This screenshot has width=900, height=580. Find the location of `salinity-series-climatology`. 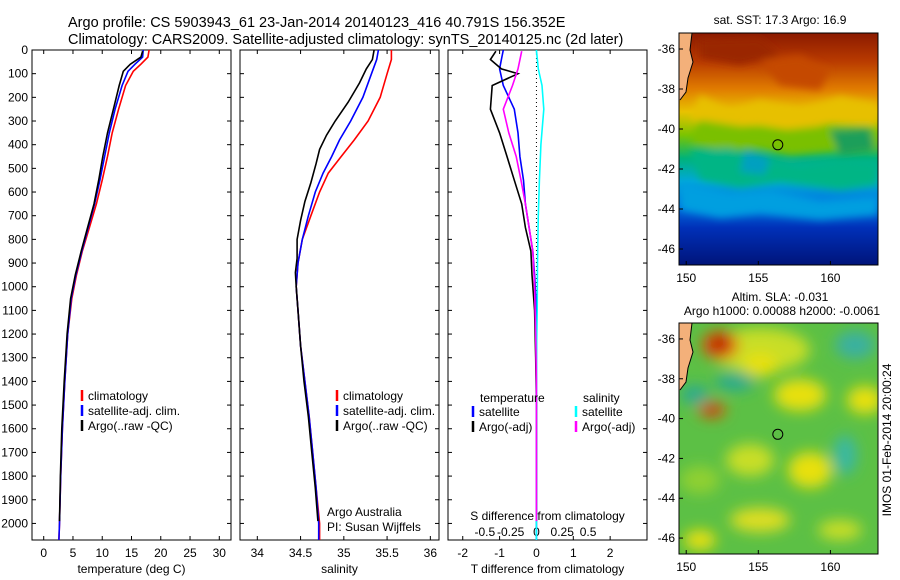

salinity-series-climatology is located at coordinates (344, 295).